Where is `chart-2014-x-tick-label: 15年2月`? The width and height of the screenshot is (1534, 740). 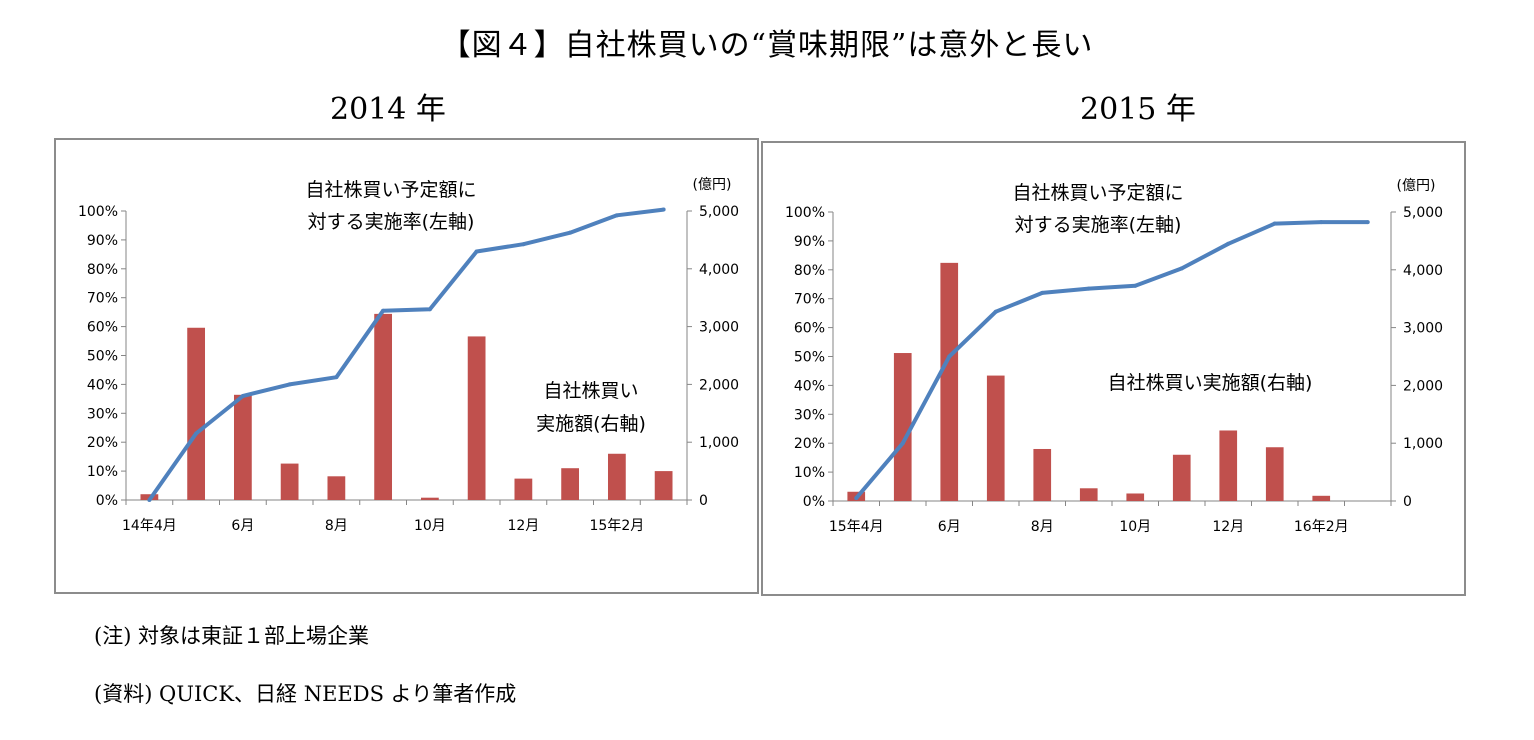 chart-2014-x-tick-label: 15年2月 is located at coordinates (617, 526).